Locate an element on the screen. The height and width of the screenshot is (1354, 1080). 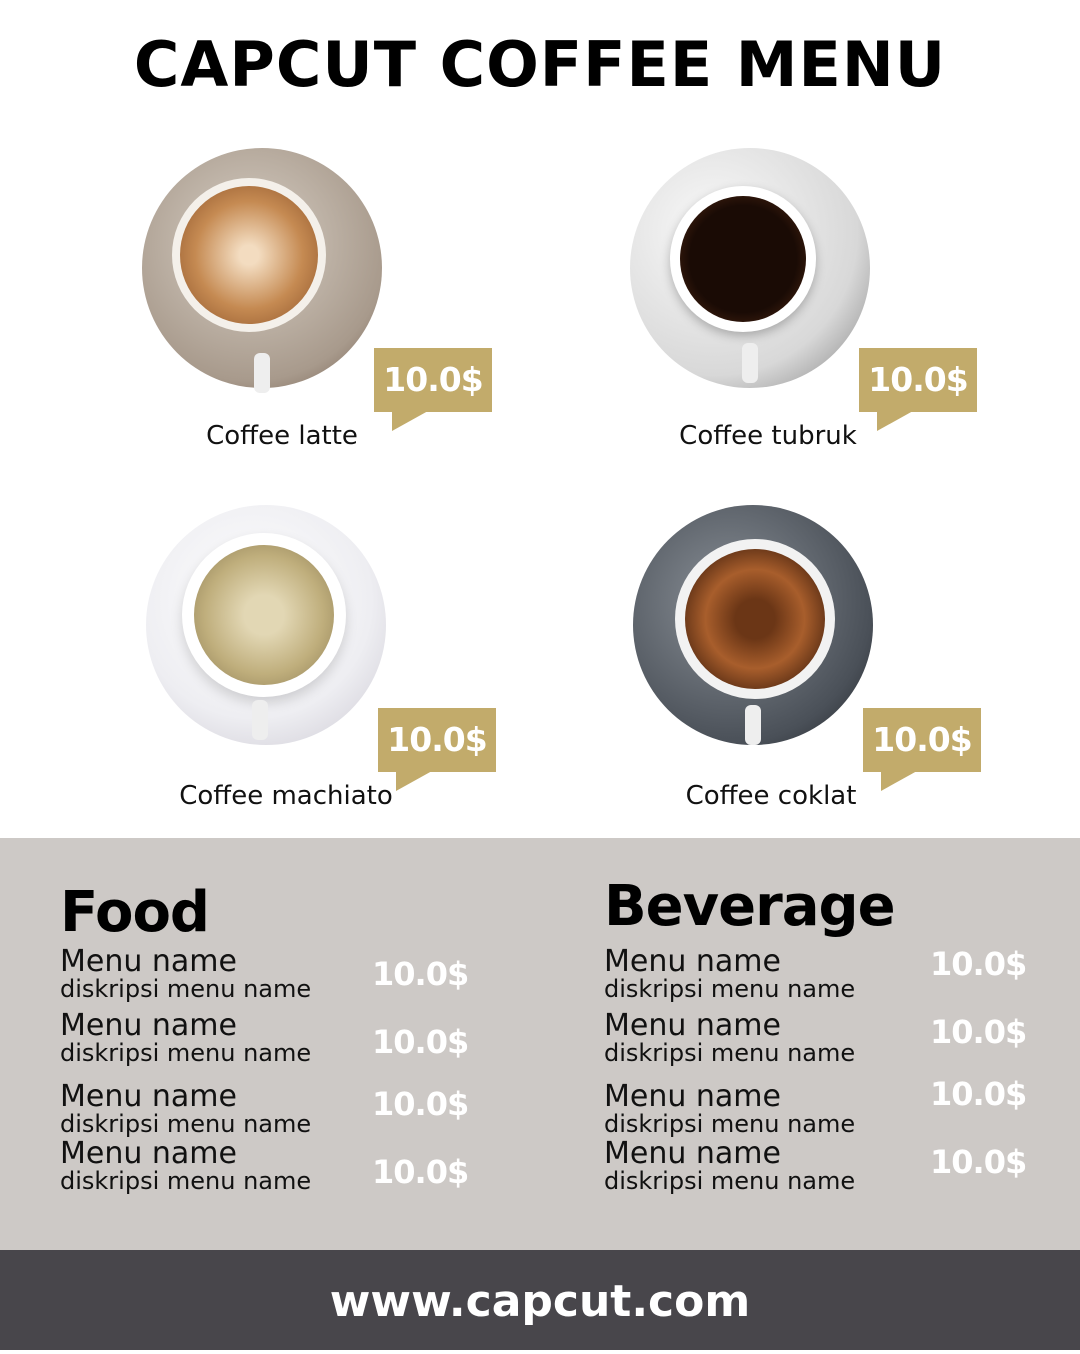
beverage-section-title: Beverage is located at coordinates (750, 906).